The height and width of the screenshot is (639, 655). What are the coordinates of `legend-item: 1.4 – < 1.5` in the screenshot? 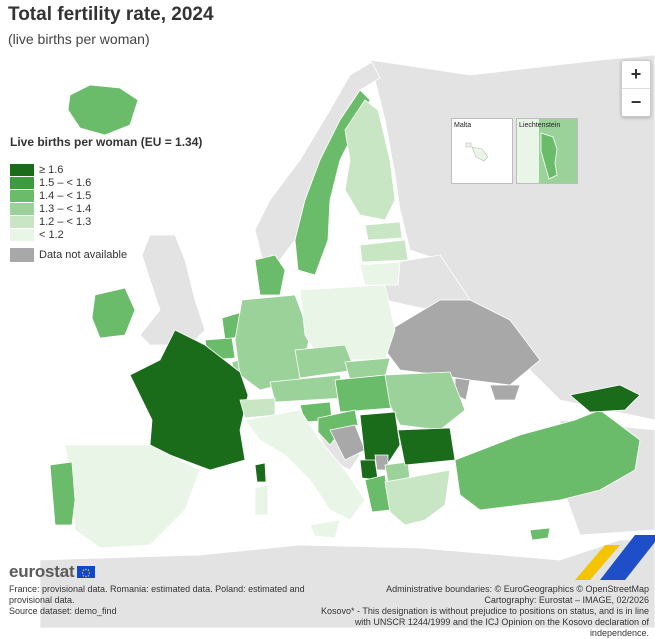 It's located at (106, 195).